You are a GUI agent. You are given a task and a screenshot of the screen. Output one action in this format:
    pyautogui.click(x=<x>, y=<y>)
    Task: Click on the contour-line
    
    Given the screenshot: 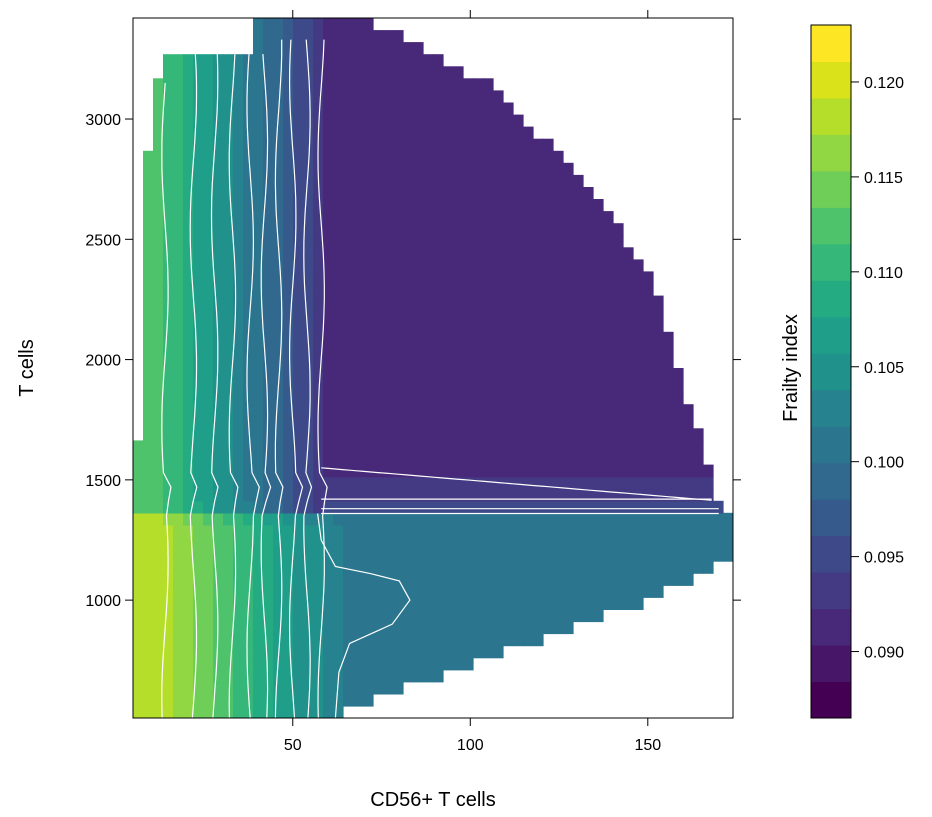 What is the action you would take?
    pyautogui.click(x=308, y=378)
    